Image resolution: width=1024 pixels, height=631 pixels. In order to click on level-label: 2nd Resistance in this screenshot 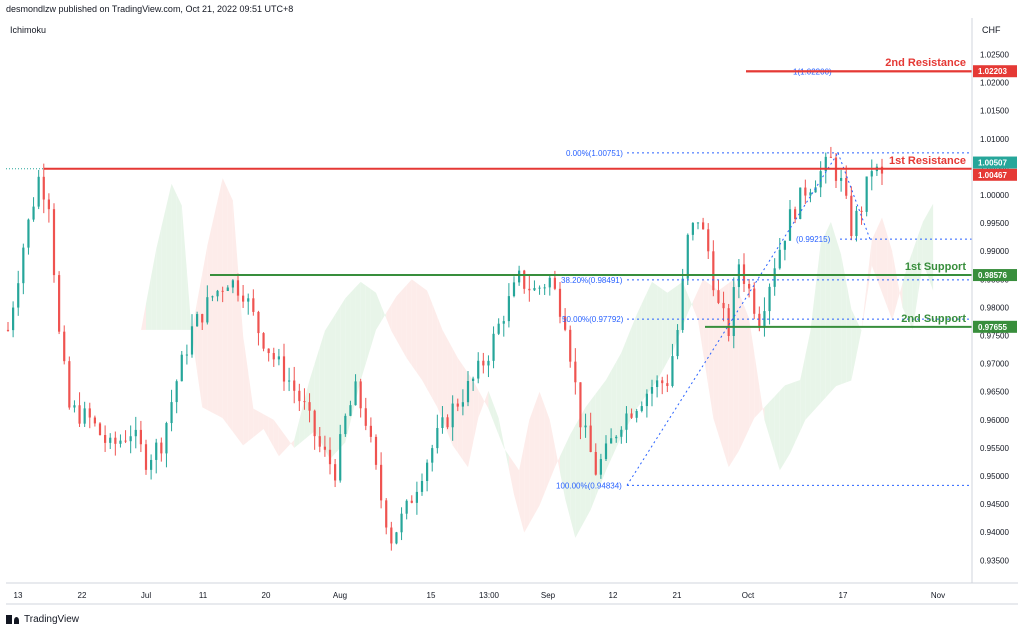, I will do `click(925, 63)`.